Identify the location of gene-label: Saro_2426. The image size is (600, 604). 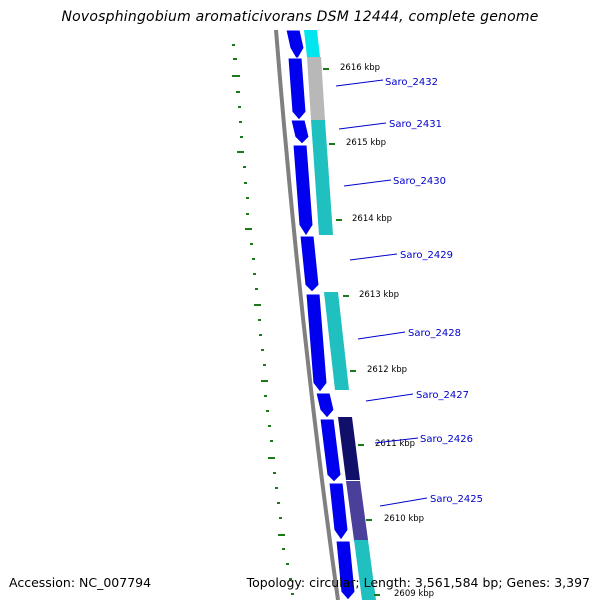
(446, 439).